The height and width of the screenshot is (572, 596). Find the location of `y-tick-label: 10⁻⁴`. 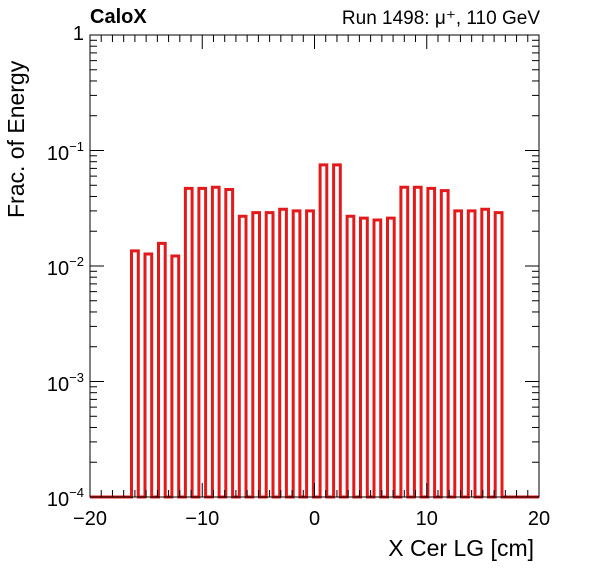

y-tick-label: 10⁻⁴ is located at coordinates (65, 498).